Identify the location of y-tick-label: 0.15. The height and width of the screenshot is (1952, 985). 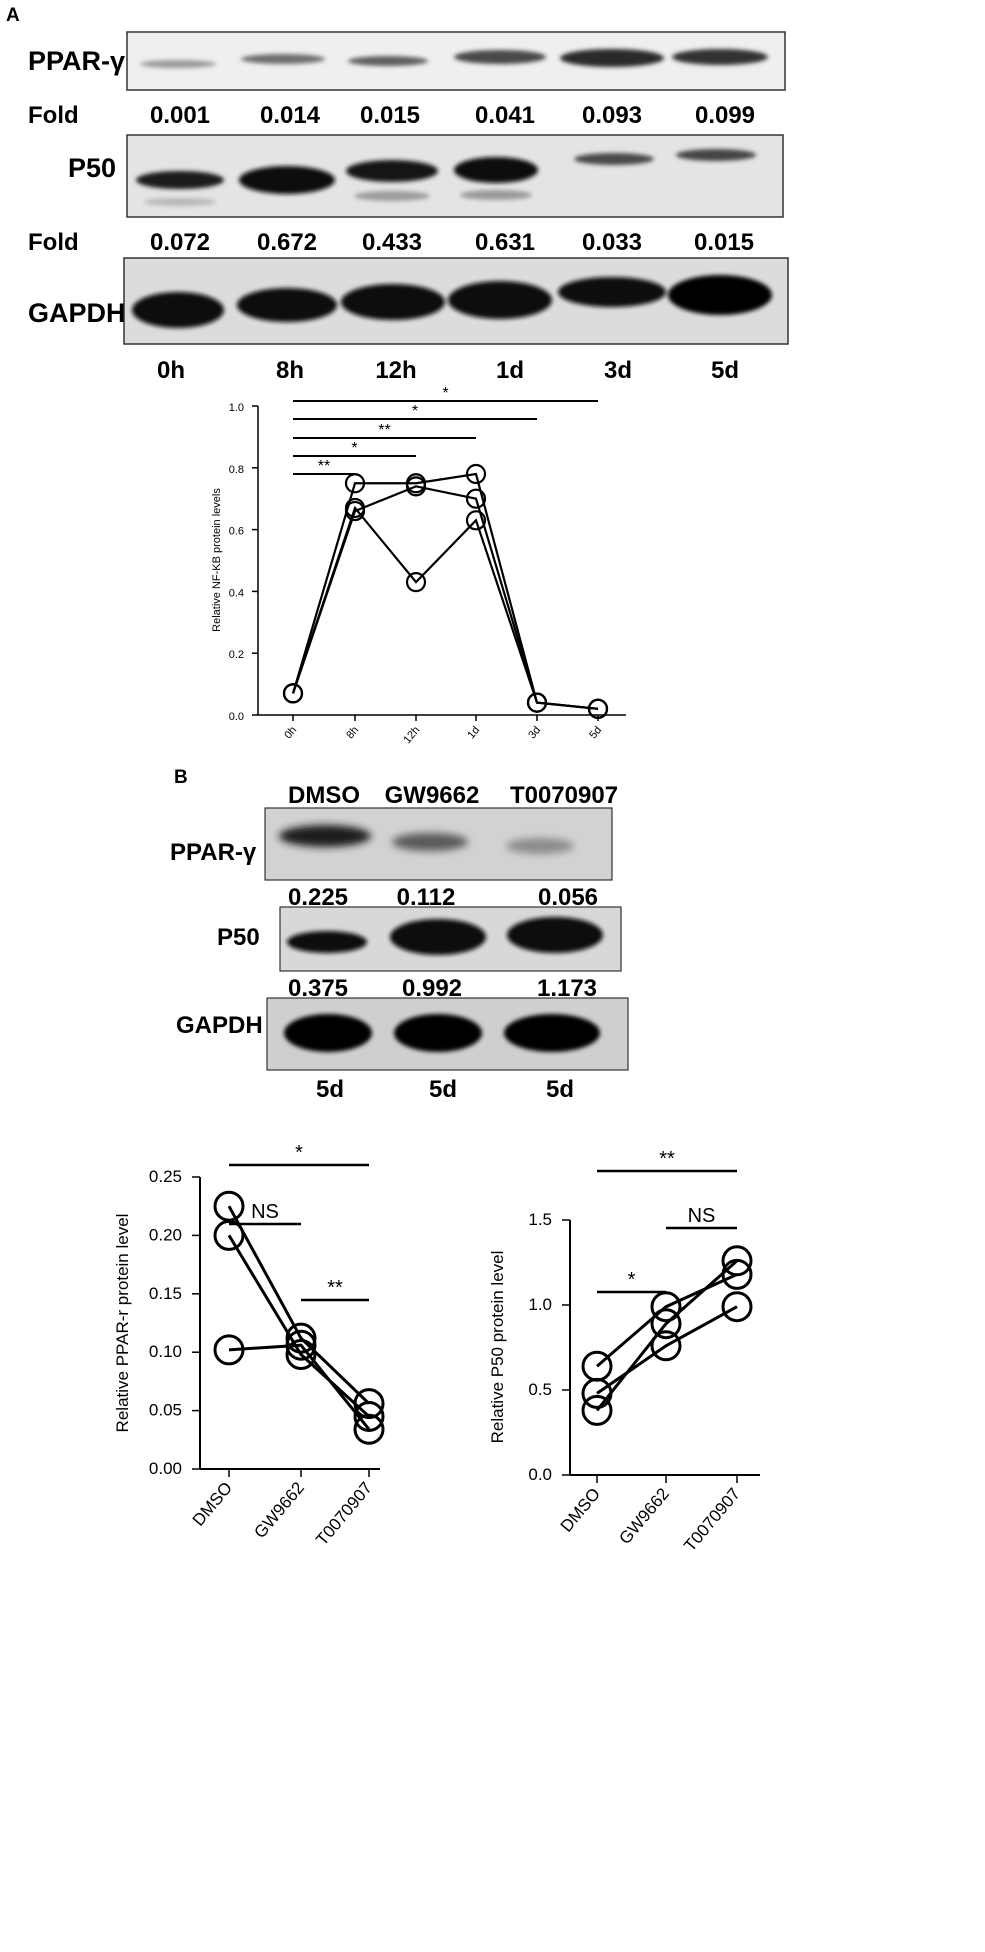
(165, 1293).